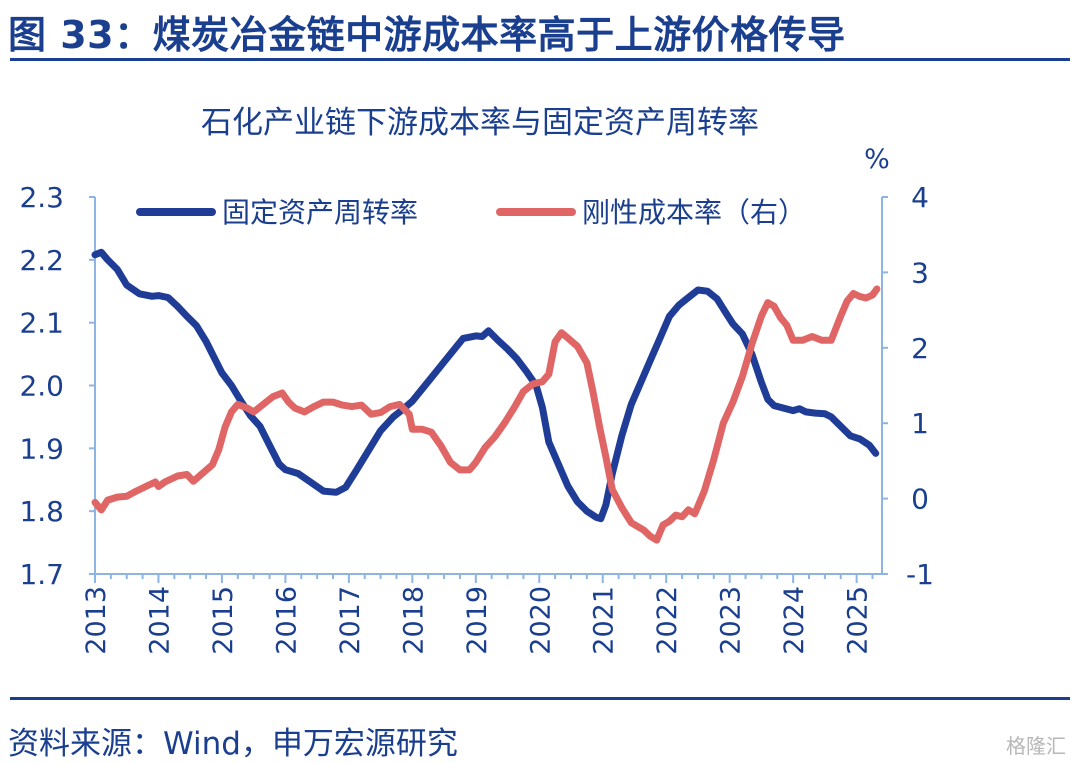 Image resolution: width=1080 pixels, height=763 pixels. I want to click on legend-label: 固定资产周转率, so click(320, 212).